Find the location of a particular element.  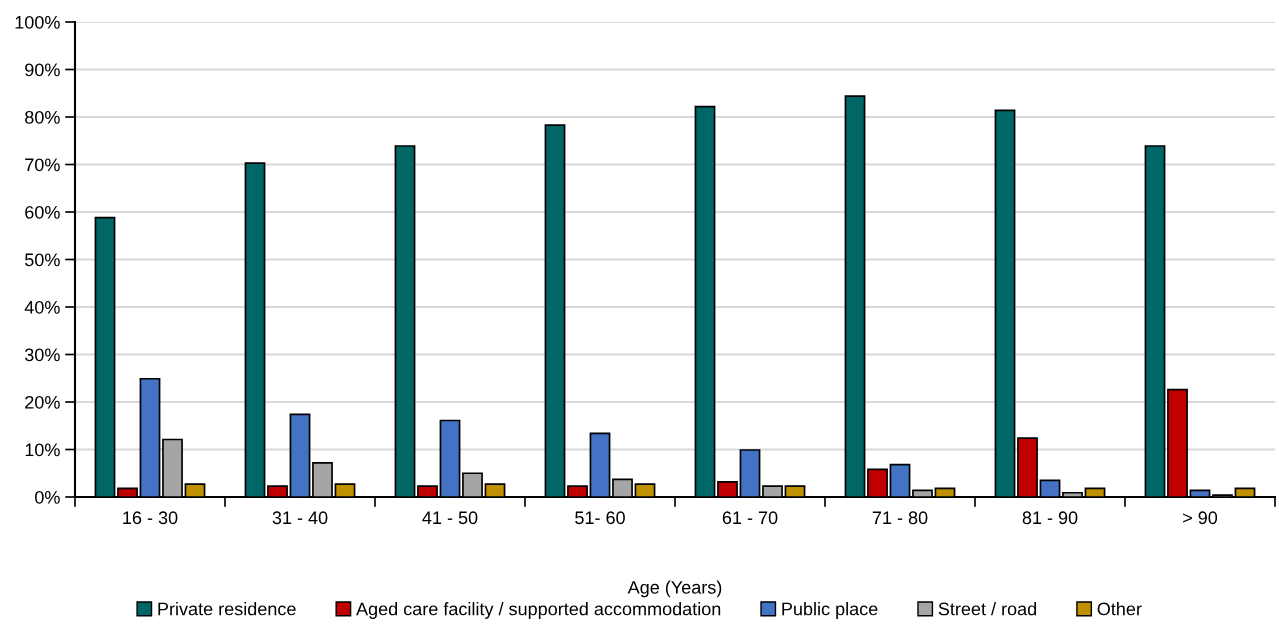

y-tick-label: 50% is located at coordinates (42, 260).